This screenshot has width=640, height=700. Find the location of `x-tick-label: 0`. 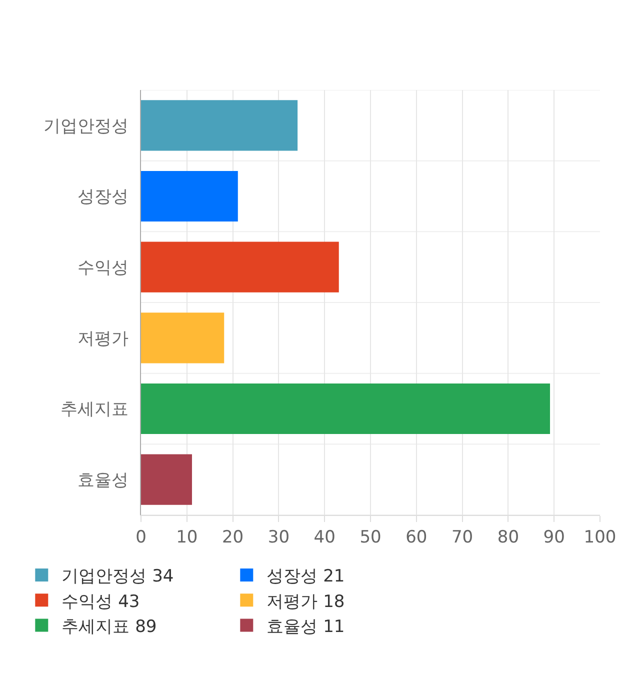

x-tick-label: 0 is located at coordinates (141, 537).